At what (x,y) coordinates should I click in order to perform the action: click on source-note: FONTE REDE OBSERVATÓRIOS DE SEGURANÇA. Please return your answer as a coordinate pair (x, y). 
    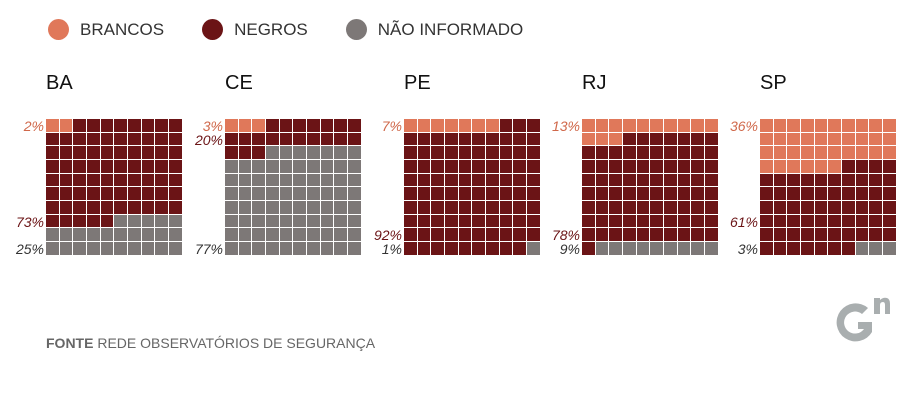
    Looking at the image, I should click on (210, 343).